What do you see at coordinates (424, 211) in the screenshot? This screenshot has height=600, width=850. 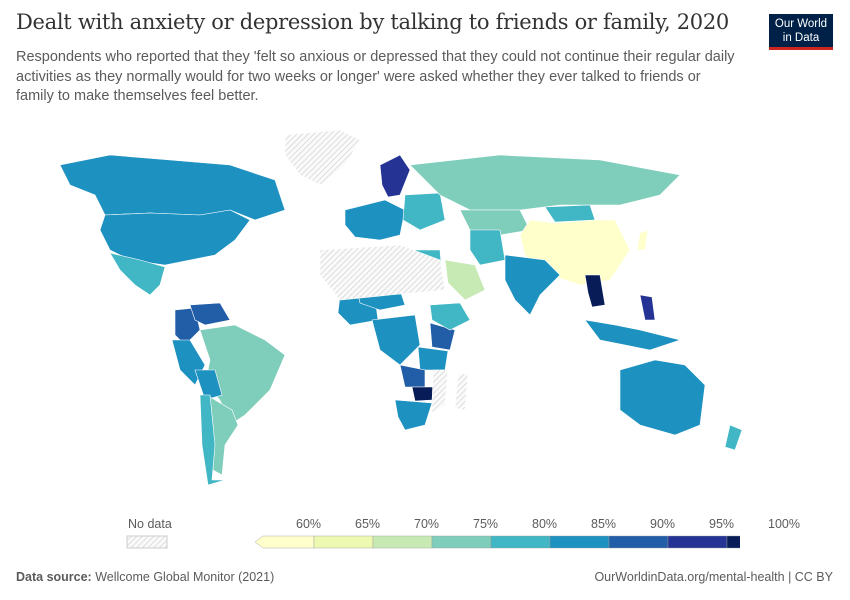 I see `country-eastern-europe` at bounding box center [424, 211].